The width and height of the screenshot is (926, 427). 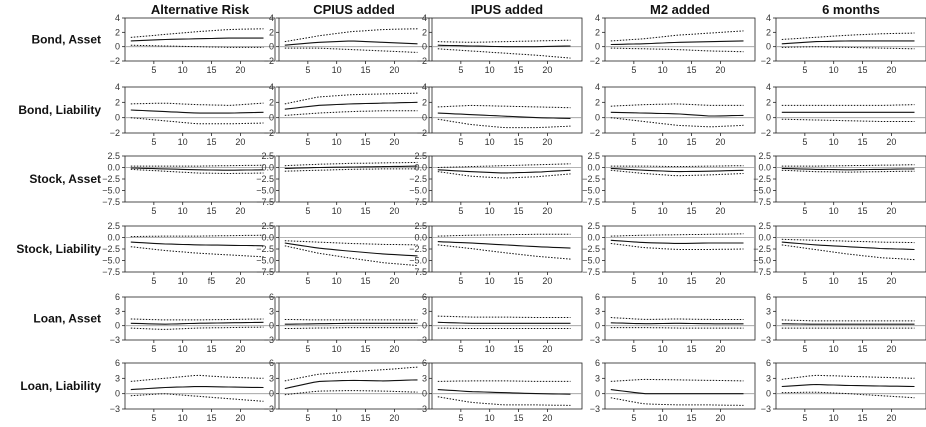 What do you see at coordinates (843, 114) in the screenshot?
I see `panel-bond-liability-6-months: 420−25 10 15 20` at bounding box center [843, 114].